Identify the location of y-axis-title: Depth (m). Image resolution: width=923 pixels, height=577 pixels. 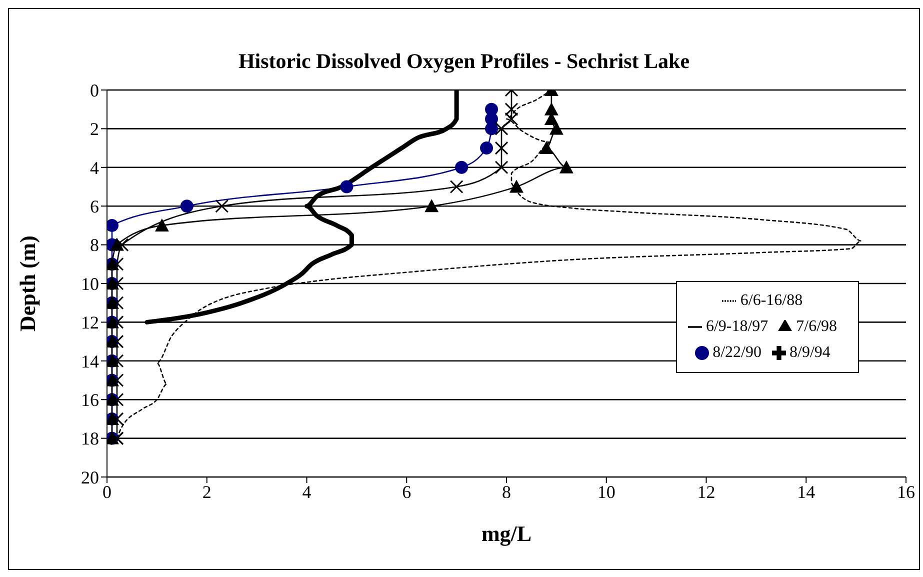
(27, 284).